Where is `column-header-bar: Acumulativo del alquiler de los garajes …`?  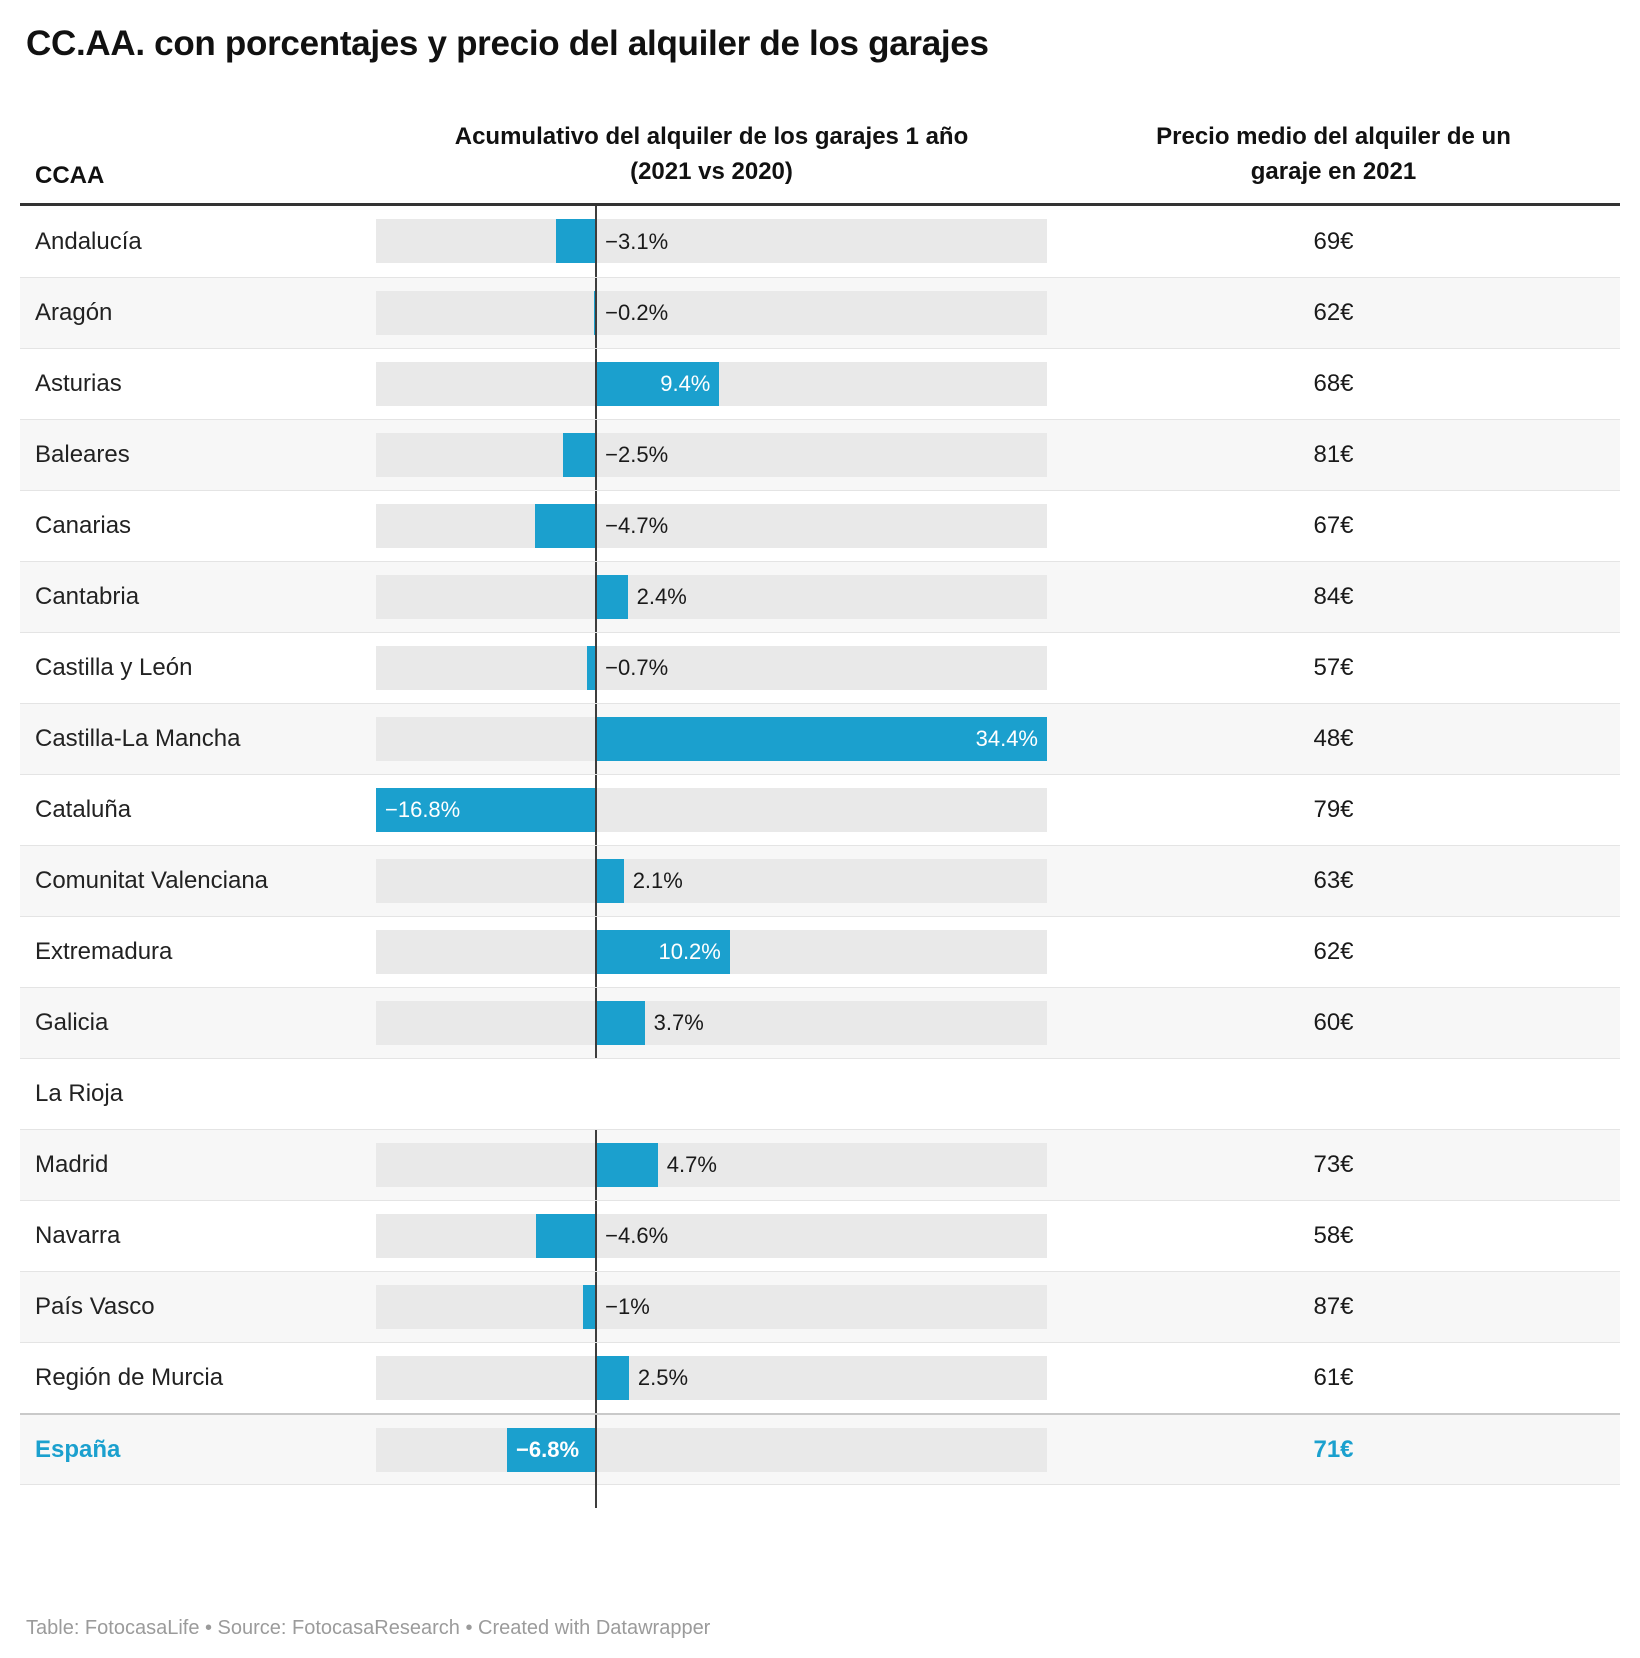
column-header-bar: Acumulativo del alquiler de los garajes … is located at coordinates (711, 155).